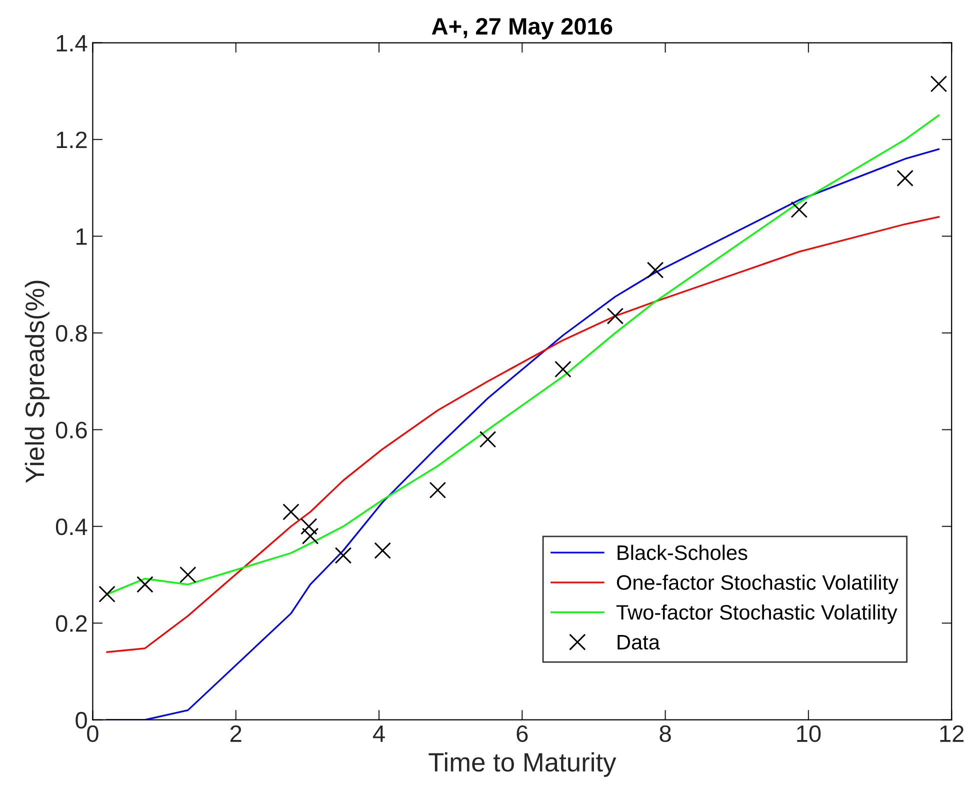  I want to click on legend-label: Data, so click(639, 642).